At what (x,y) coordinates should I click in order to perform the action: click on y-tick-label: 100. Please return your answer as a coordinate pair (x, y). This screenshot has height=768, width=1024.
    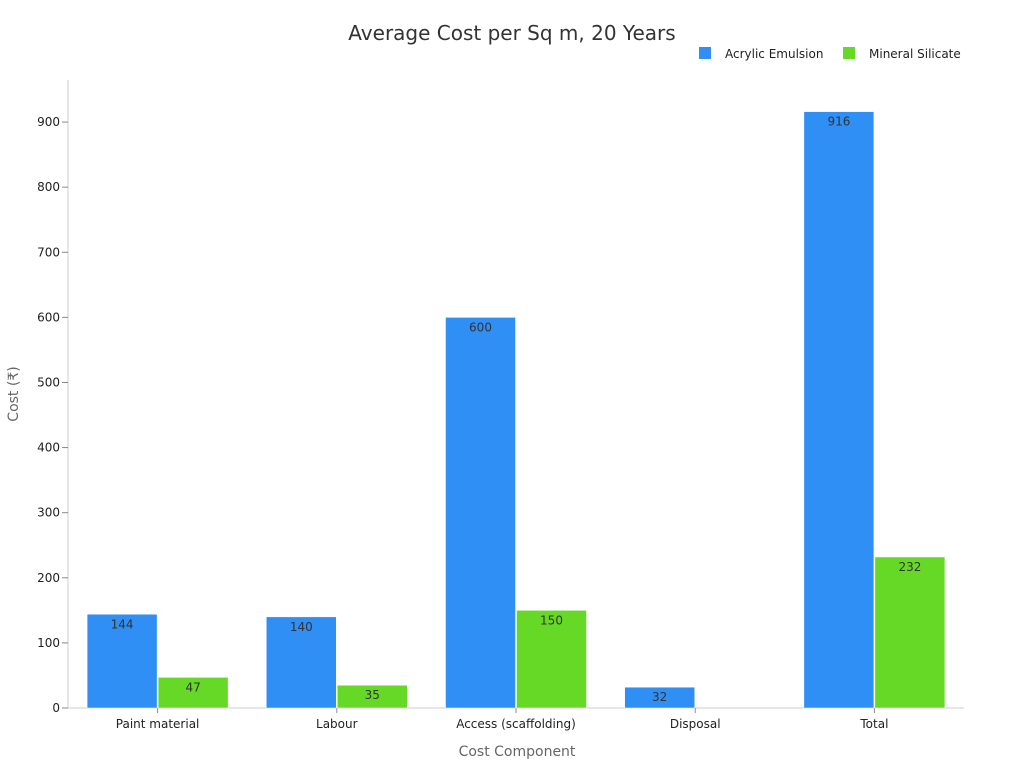
    Looking at the image, I should click on (48, 643).